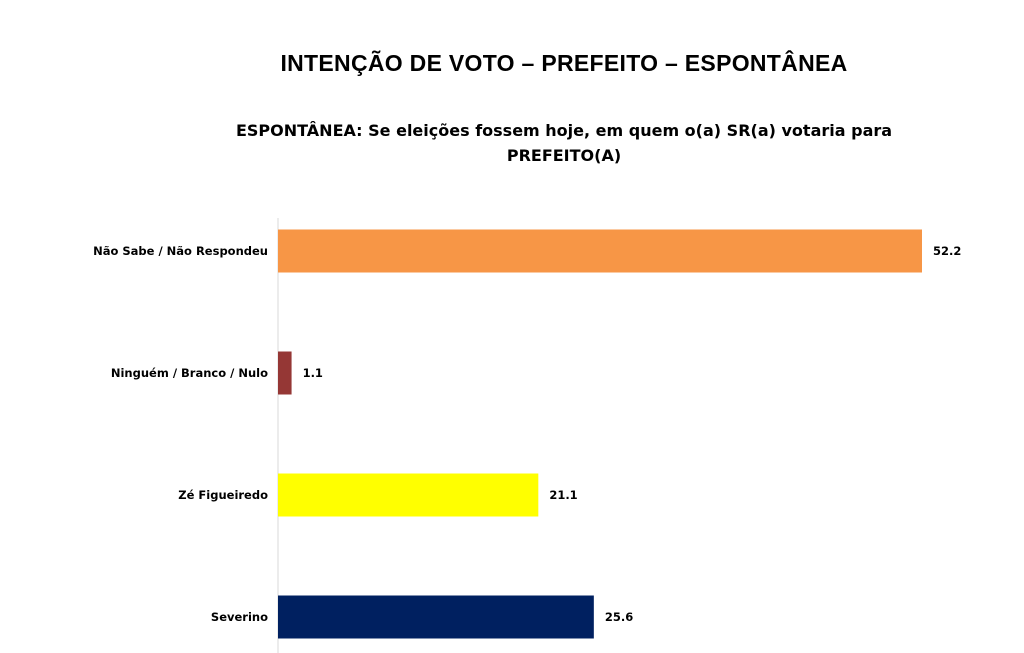  I want to click on data-label: 52.2, so click(947, 251).